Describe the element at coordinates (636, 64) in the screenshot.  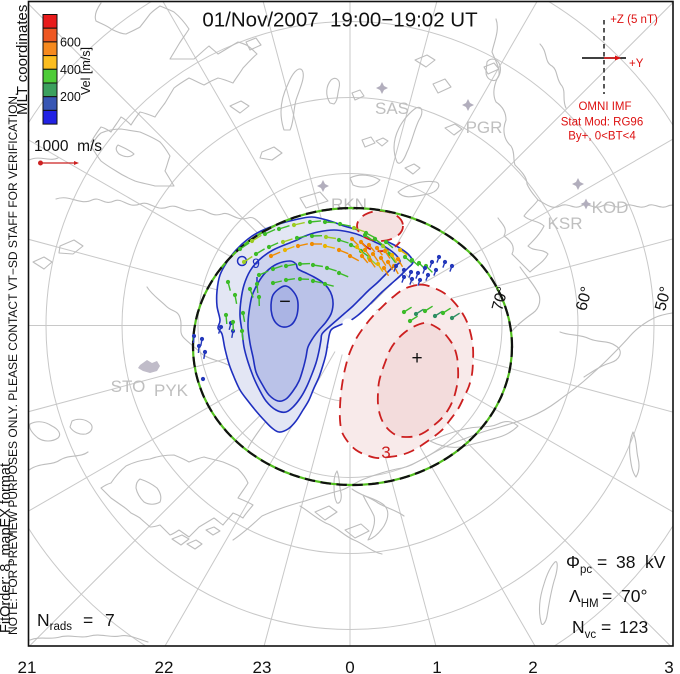
I see `svg-text: +Y` at that location.